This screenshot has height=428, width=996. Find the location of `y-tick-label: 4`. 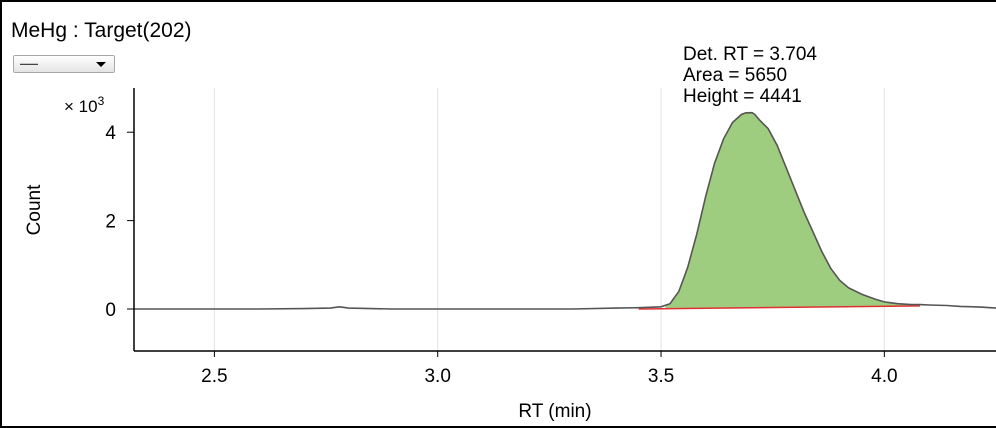

y-tick-label: 4 is located at coordinates (110, 133).